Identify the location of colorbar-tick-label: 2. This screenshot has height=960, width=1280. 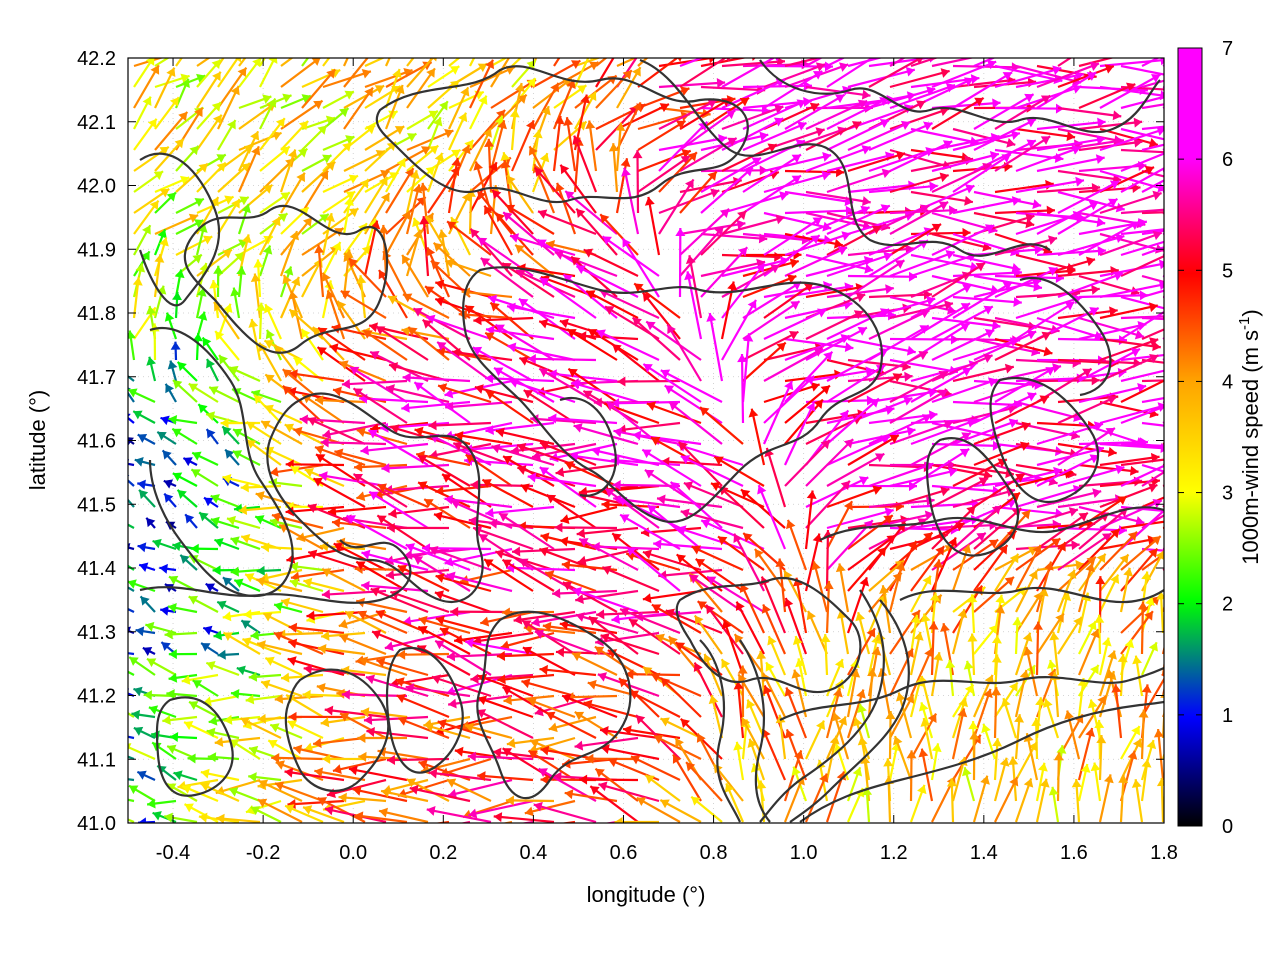
(1227, 605).